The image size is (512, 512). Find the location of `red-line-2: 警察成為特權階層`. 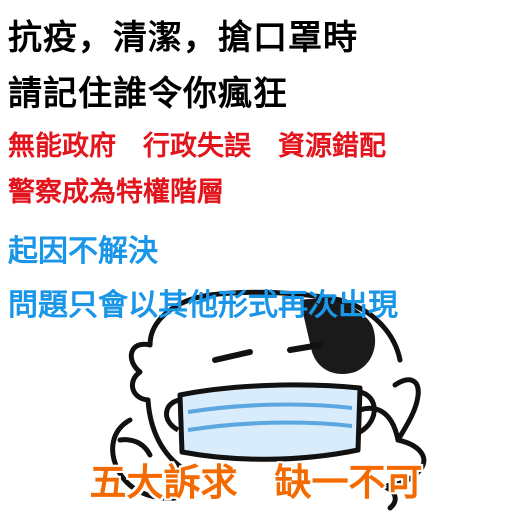

red-line-2: 警察成為特權階層 is located at coordinates (116, 192).